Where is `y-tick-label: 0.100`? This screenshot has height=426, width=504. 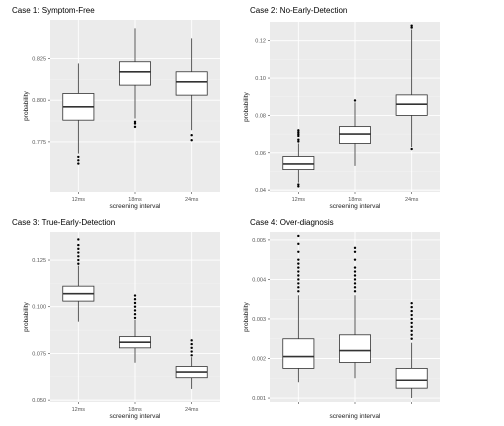
y-tick-label: 0.100 is located at coordinates (39, 308).